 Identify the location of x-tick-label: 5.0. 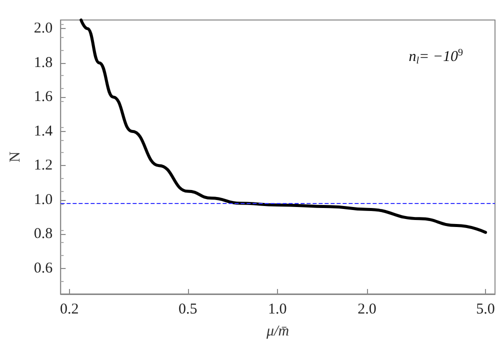
(485, 310).